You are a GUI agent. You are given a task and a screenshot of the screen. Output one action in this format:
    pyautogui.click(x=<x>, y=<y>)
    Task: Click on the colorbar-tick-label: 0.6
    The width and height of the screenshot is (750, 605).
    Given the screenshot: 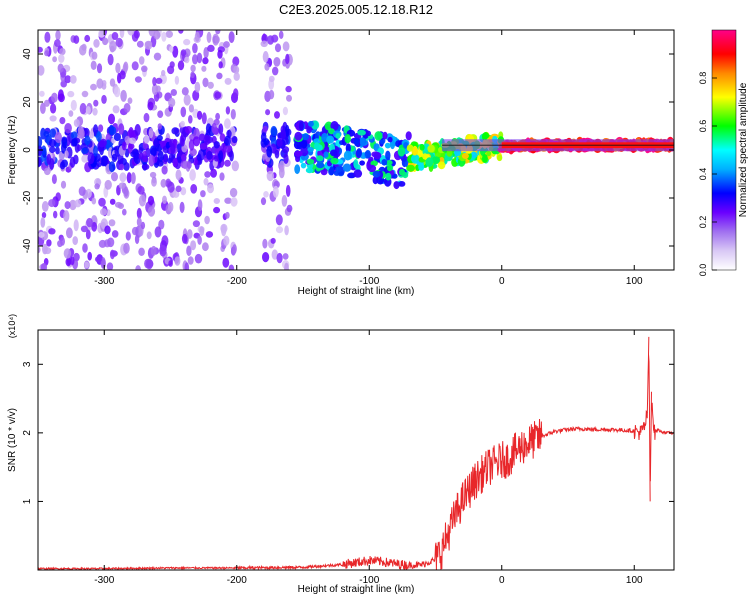 What is the action you would take?
    pyautogui.click(x=703, y=126)
    